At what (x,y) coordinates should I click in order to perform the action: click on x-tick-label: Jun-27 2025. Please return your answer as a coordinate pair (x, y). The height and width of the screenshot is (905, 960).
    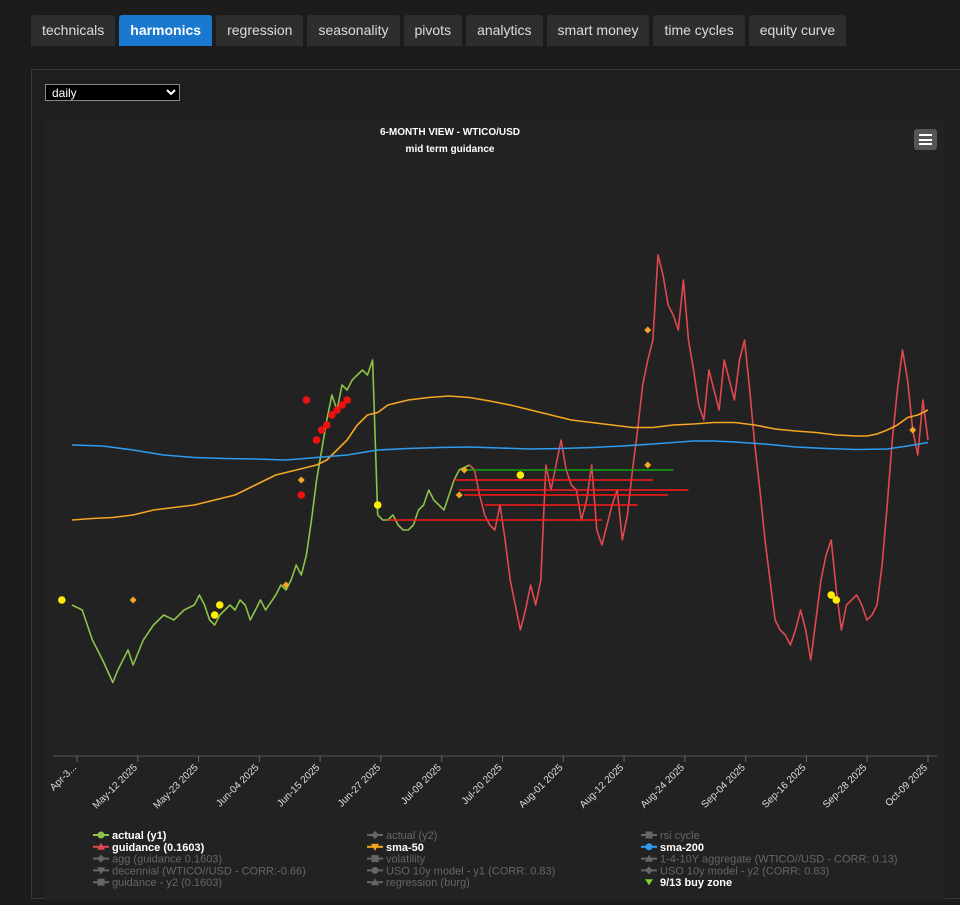
    Looking at the image, I should click on (359, 785).